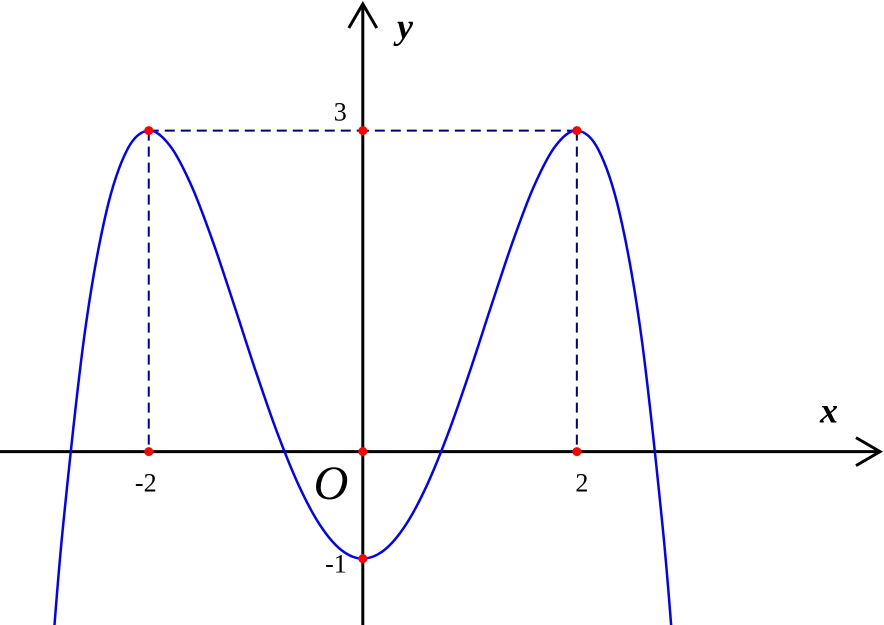 The width and height of the screenshot is (884, 625). I want to click on y-tick-label: -1, so click(336, 564).